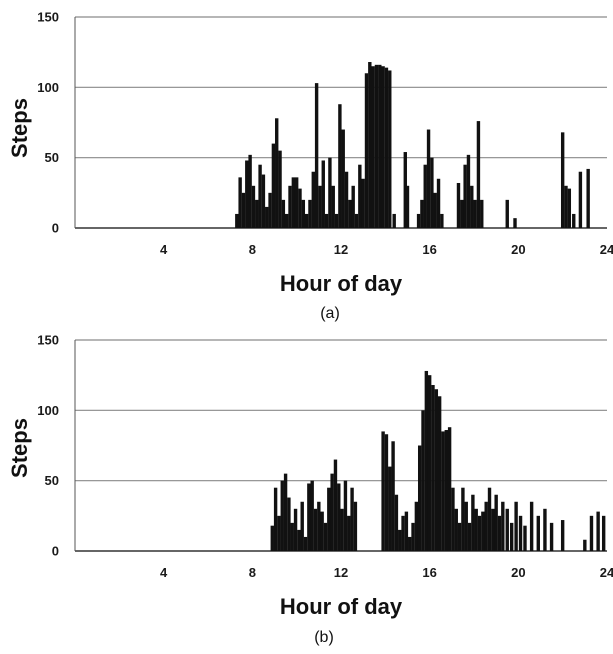 The image size is (613, 654). Describe the element at coordinates (429, 249) in the screenshot. I see `x-tick-label-16-a: 16` at that location.